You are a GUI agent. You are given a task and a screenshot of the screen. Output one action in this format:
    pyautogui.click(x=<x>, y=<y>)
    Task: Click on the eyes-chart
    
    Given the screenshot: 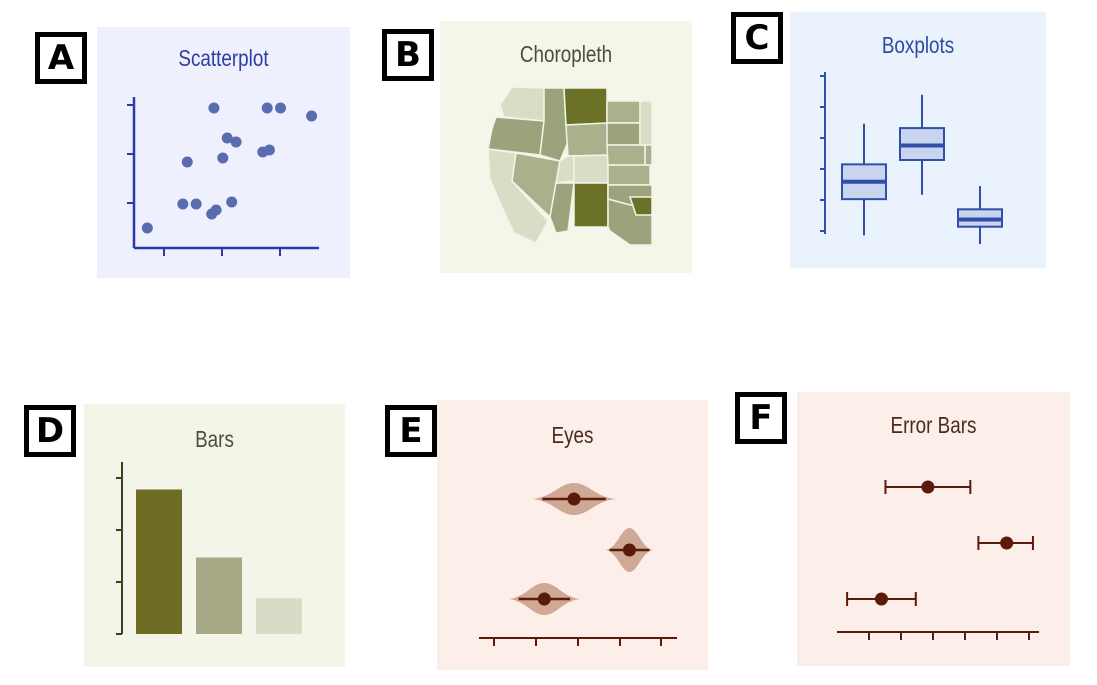 What is the action you would take?
    pyautogui.click(x=578, y=564)
    